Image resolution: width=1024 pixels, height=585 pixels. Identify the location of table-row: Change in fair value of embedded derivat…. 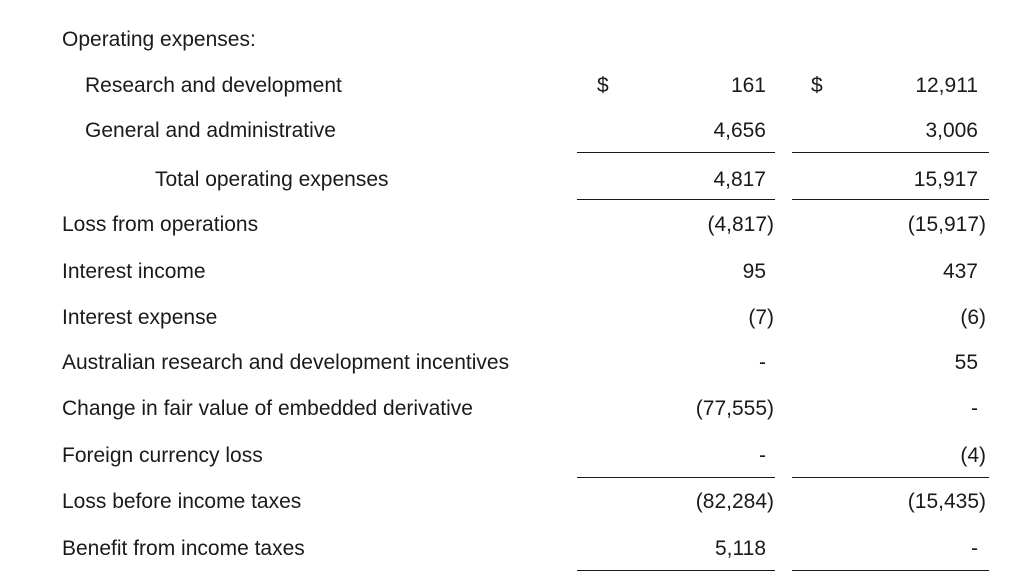
(512, 409).